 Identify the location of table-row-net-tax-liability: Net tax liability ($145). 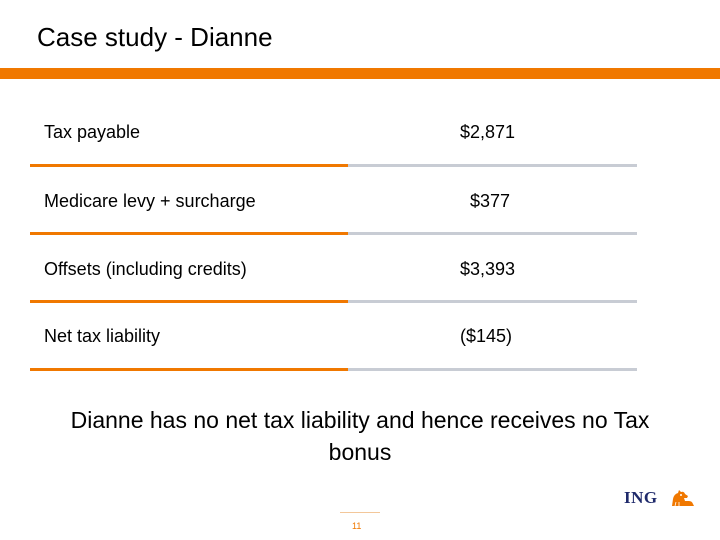
(333, 341).